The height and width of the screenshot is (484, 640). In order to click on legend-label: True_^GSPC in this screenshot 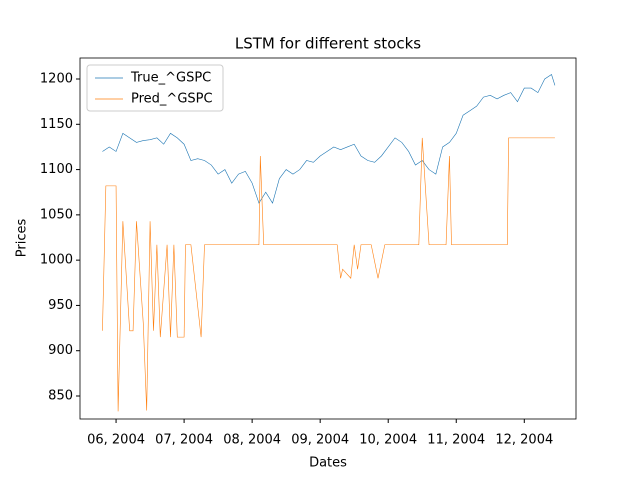, I will do `click(170, 78)`.